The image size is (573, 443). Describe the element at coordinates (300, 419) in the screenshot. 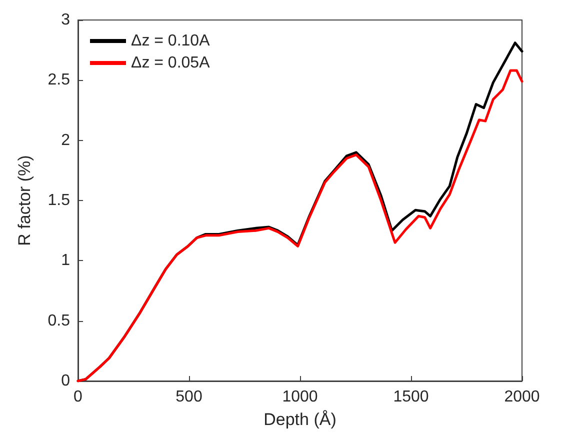

I see `x-axis-title: Depth (Å)` at that location.